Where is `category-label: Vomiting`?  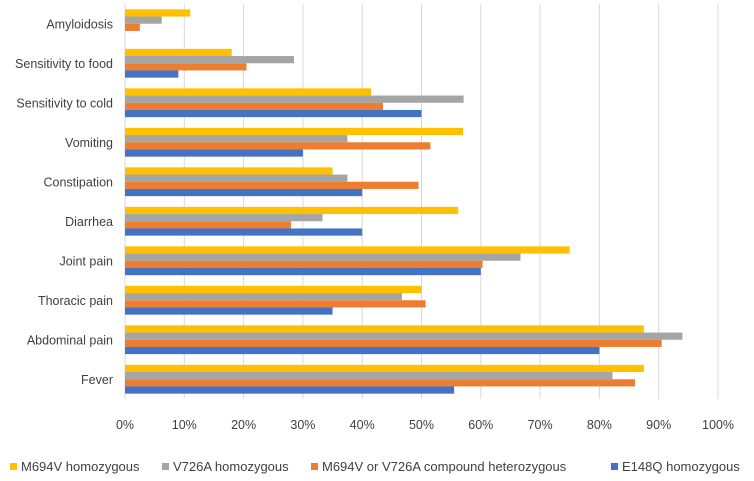
category-label: Vomiting is located at coordinates (89, 143).